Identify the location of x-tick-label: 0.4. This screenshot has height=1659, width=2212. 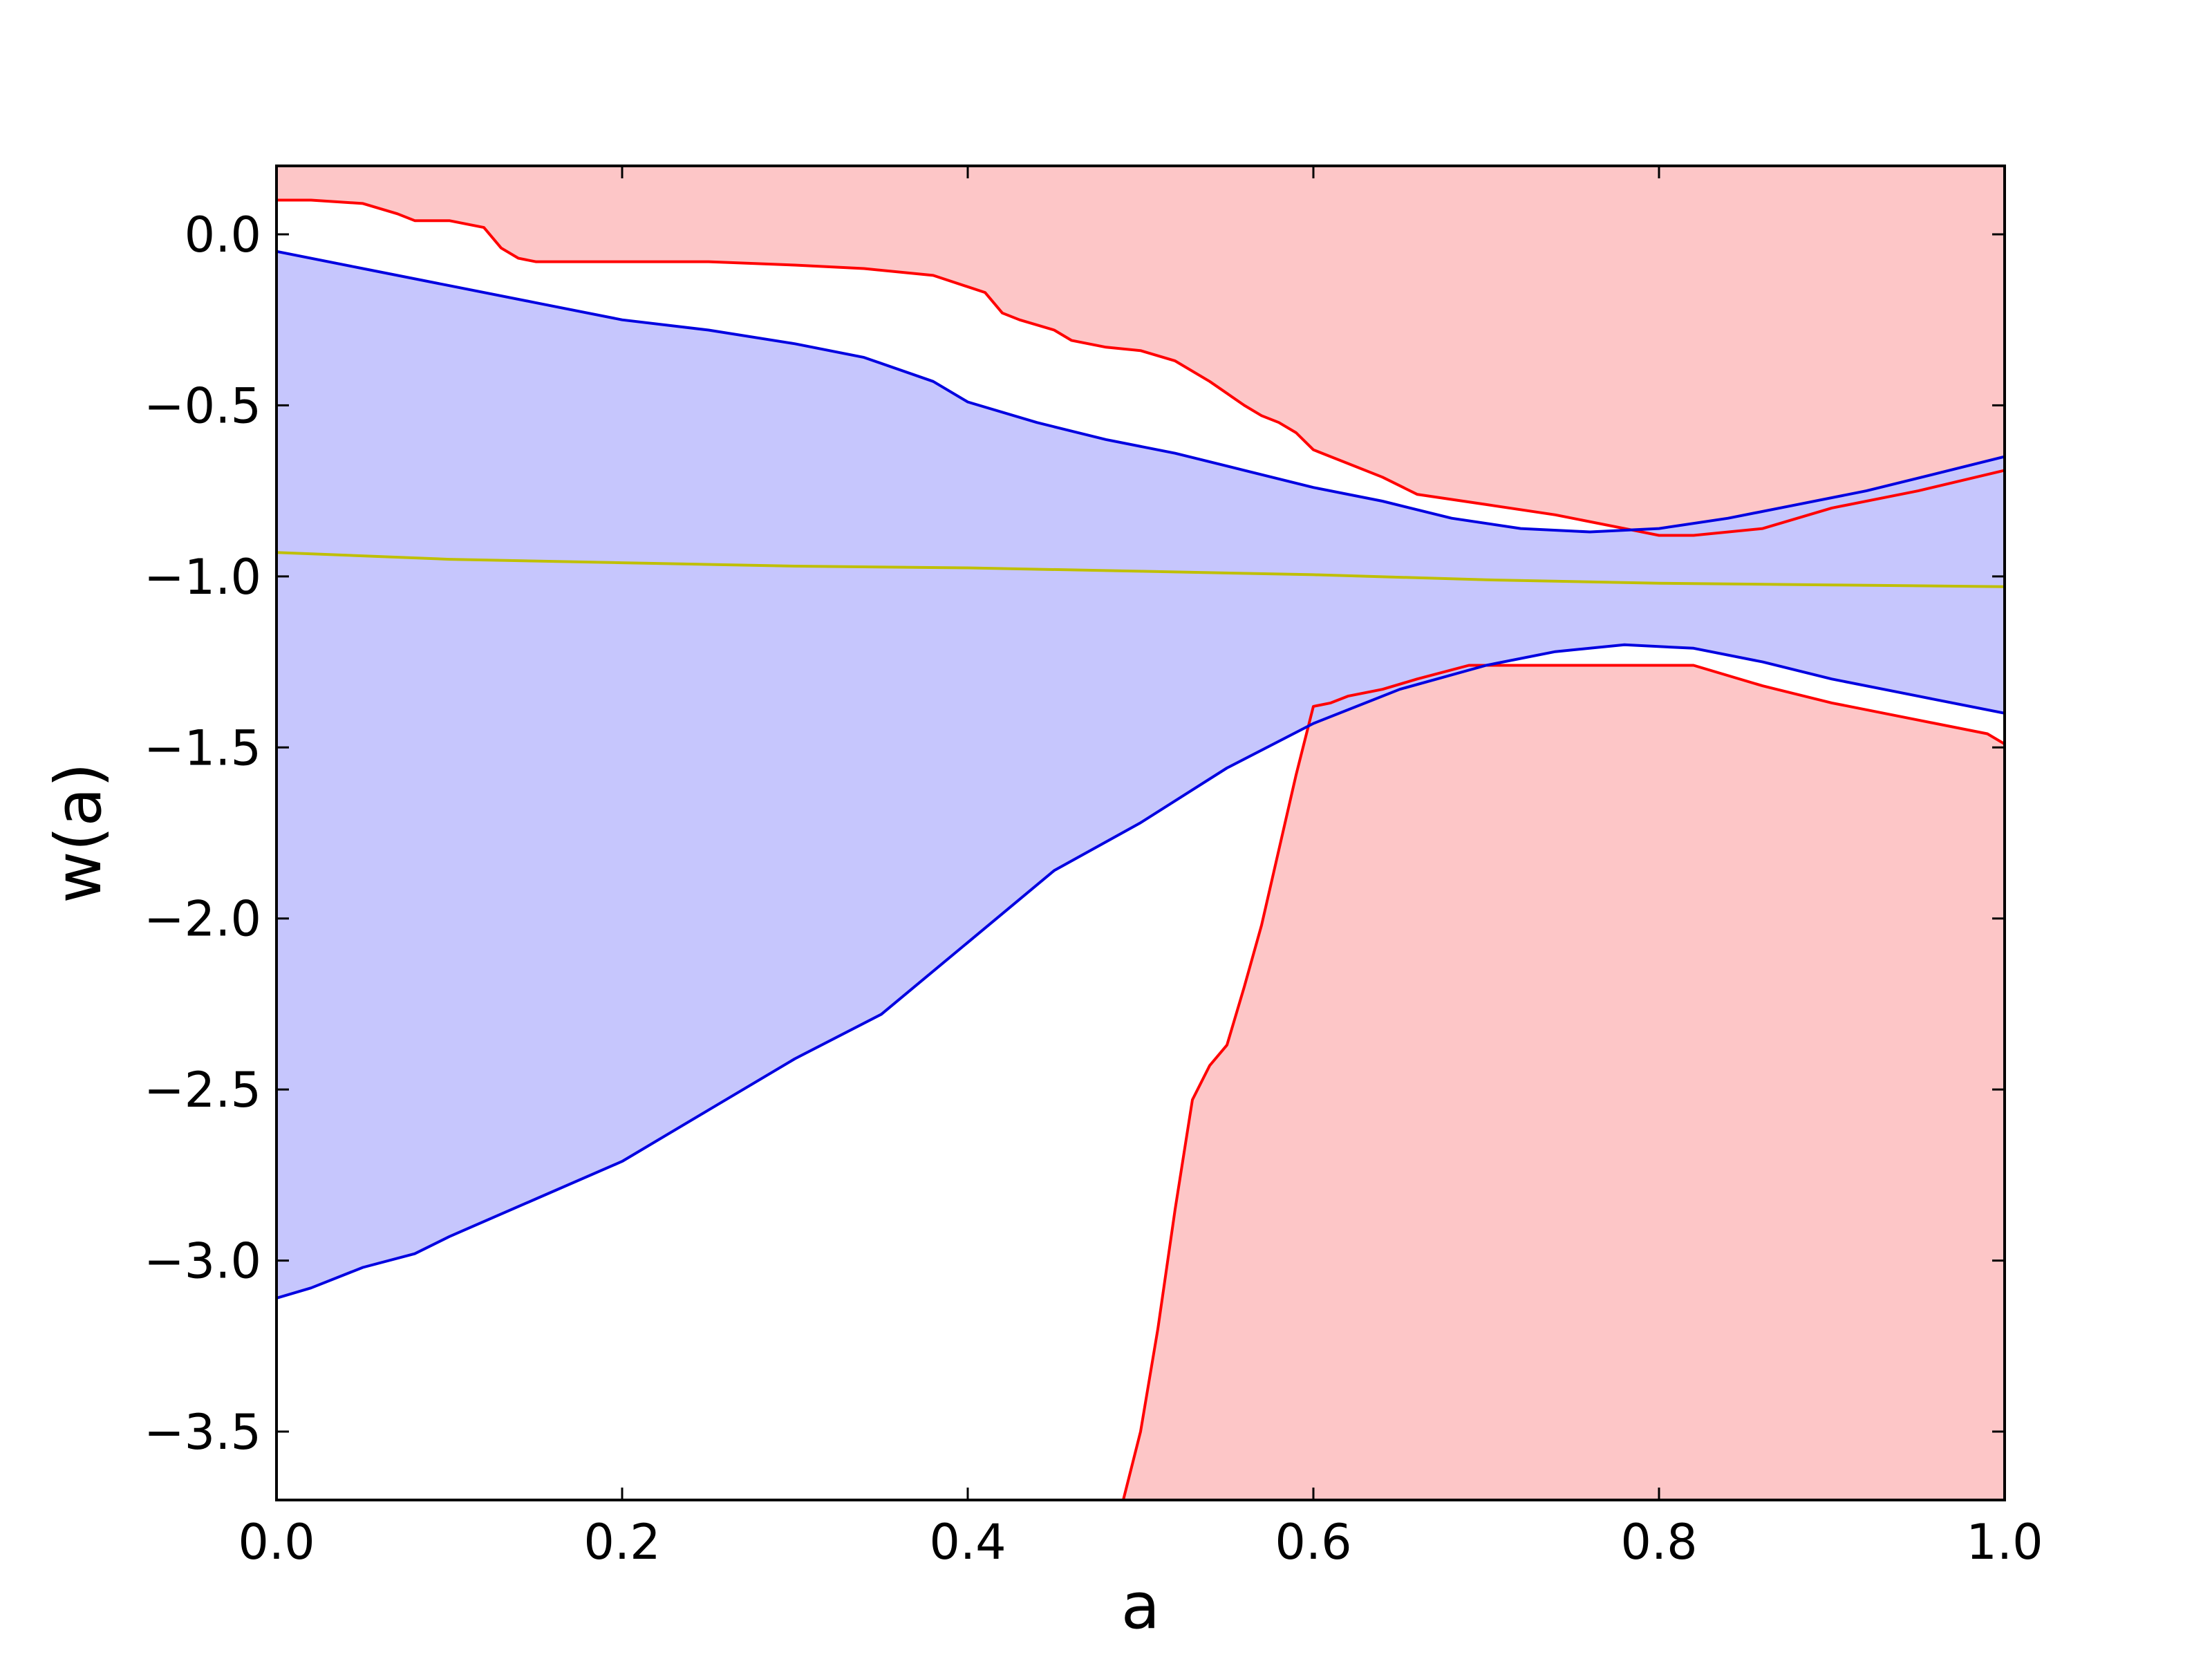
(967, 1543).